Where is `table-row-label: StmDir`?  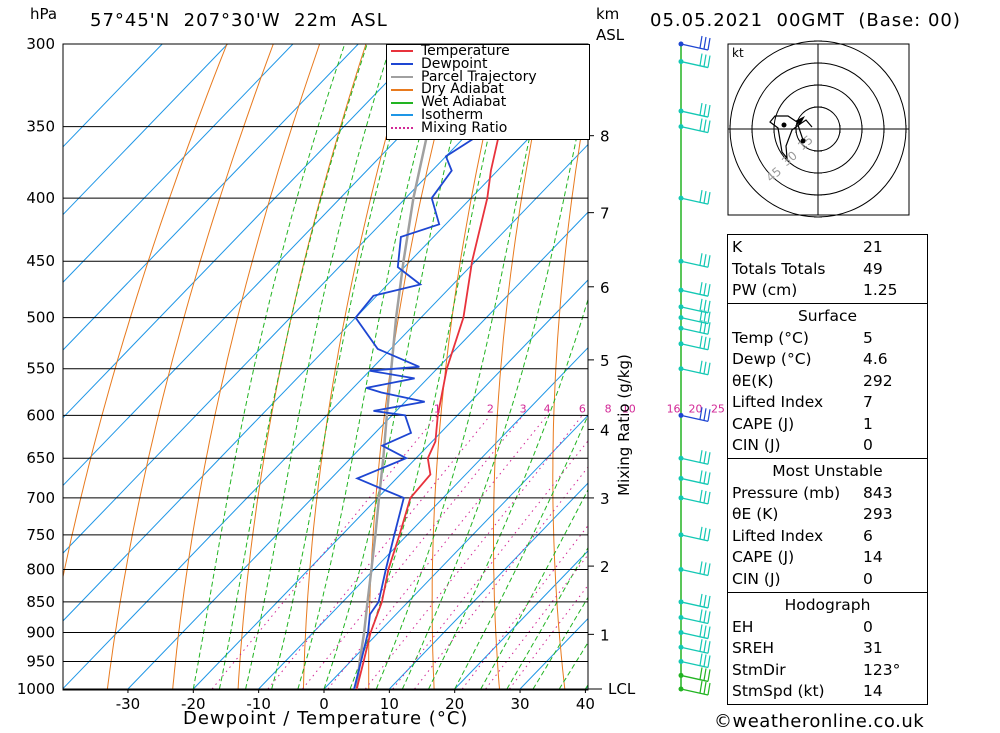 table-row-label: StmDir is located at coordinates (759, 669).